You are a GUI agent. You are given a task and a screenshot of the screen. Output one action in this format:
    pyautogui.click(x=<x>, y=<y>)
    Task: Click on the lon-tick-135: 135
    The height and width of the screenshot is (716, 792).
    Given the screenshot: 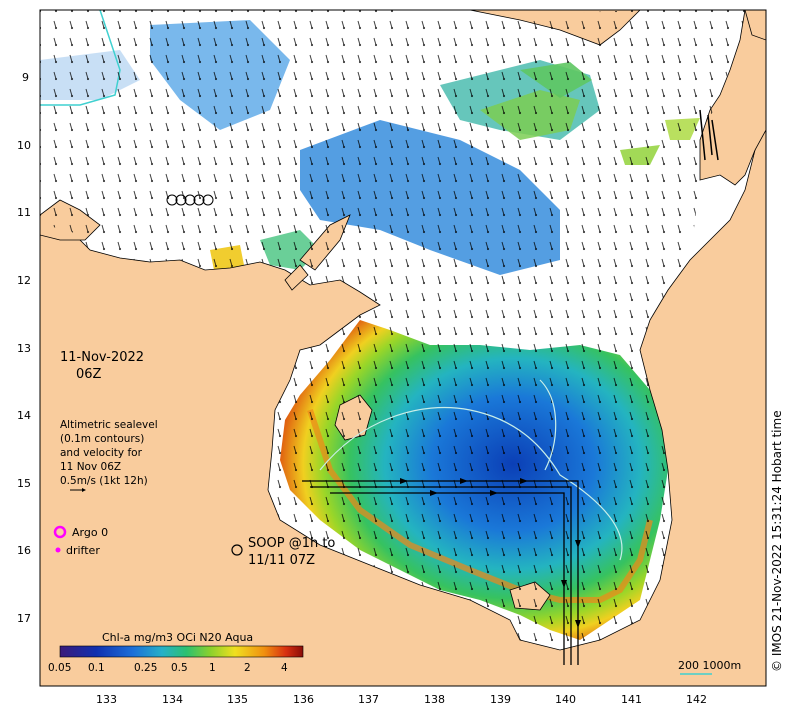 What is the action you would take?
    pyautogui.click(x=237, y=699)
    